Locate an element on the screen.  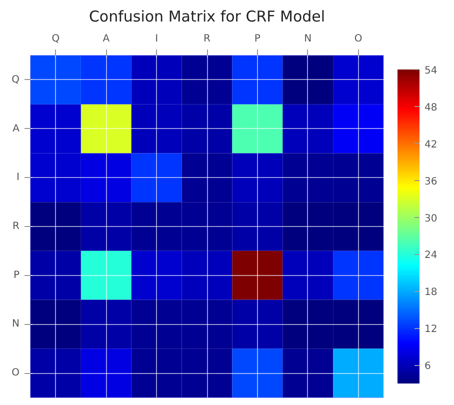
color-bar-label: 48 is located at coordinates (431, 108).